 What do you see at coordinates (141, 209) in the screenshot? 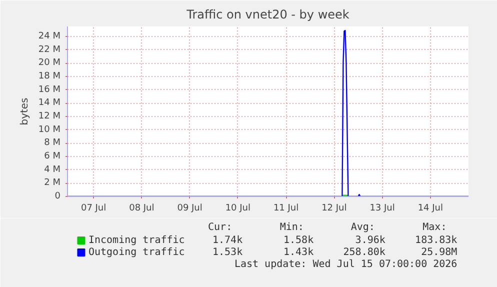
I see `x-tick-label: 08 Jul` at bounding box center [141, 209].